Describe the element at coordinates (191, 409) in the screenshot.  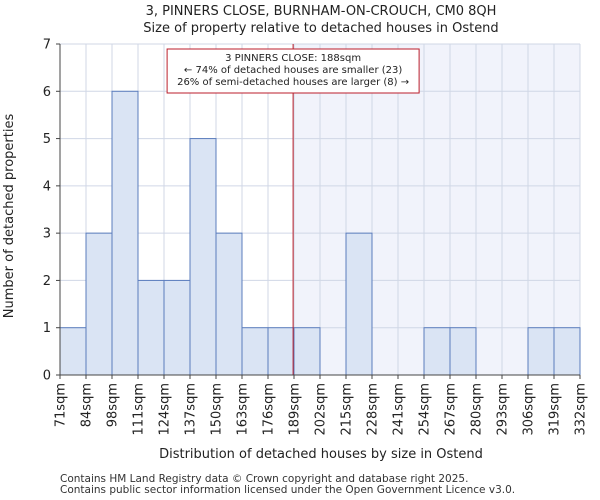
I see `x-tick-label: 137sqm` at that location.